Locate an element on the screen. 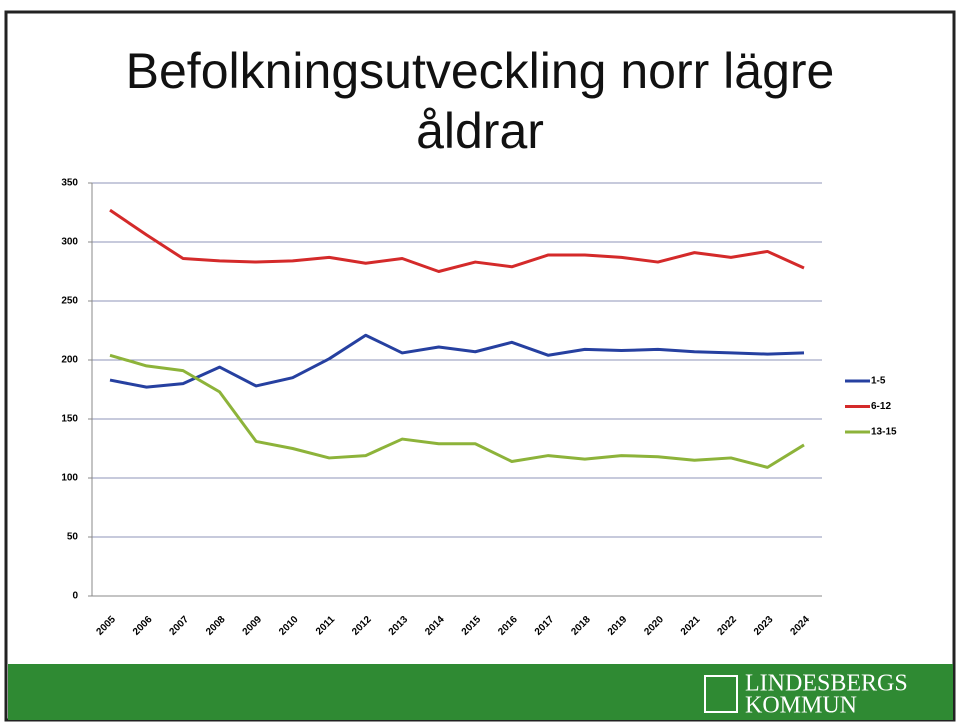 The image size is (958, 723). legend-label: 13-15 is located at coordinates (884, 432).